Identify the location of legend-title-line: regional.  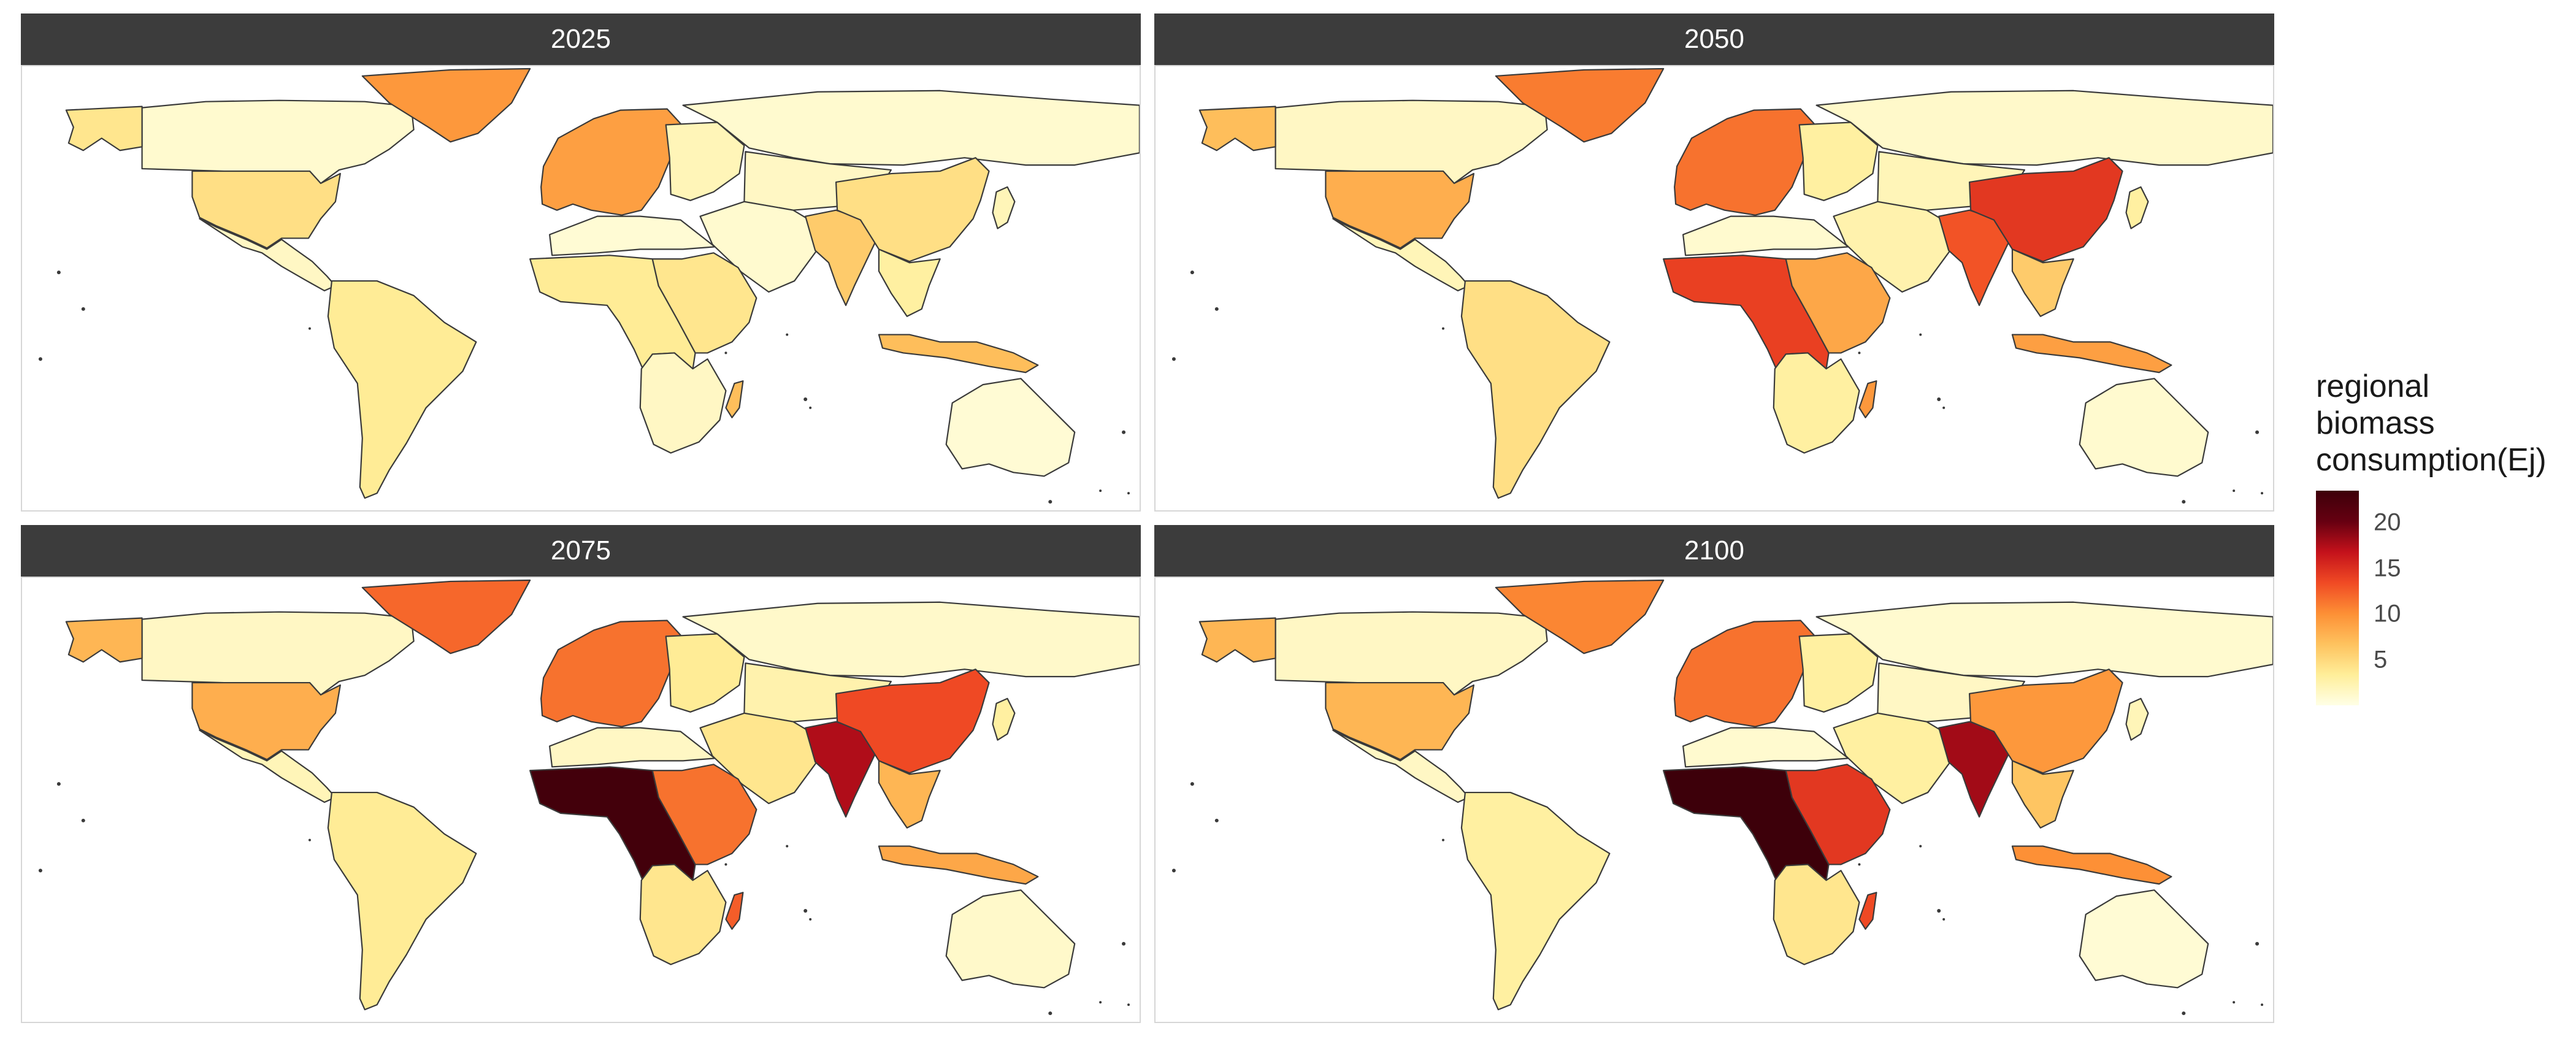
(2373, 387).